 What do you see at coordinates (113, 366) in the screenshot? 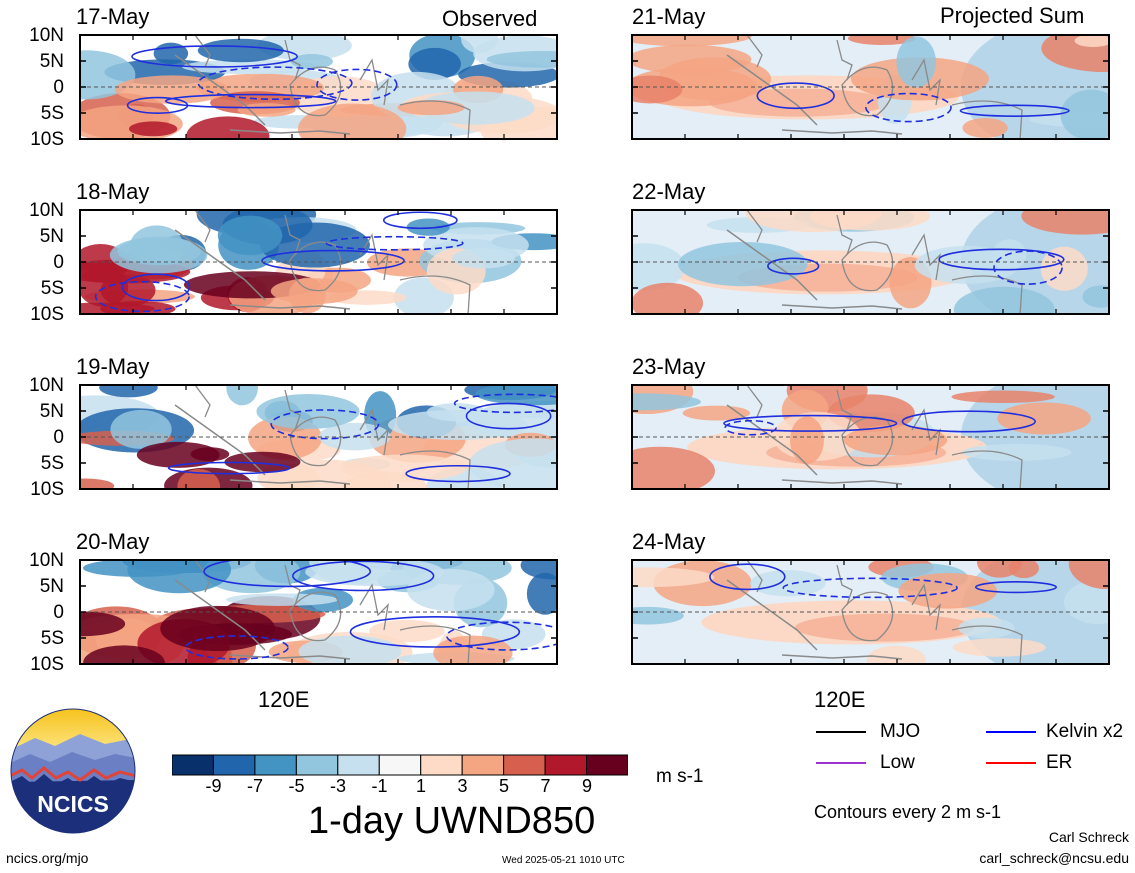
I see `panel-date-19-may: 19-May` at bounding box center [113, 366].